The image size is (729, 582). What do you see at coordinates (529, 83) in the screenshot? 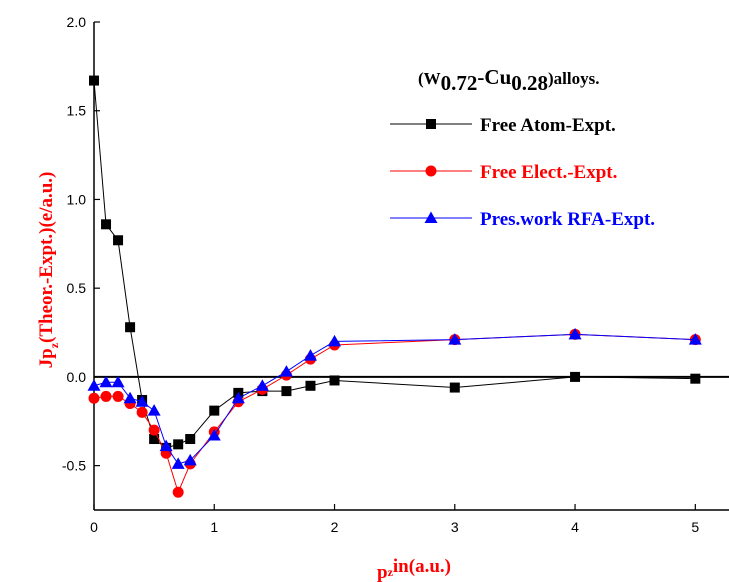
I see `annotation-part: 0.28` at bounding box center [529, 83].